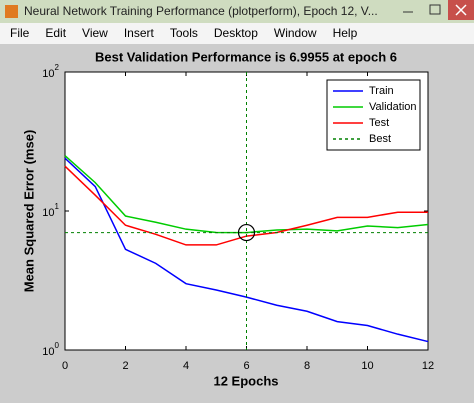 The height and width of the screenshot is (408, 474). What do you see at coordinates (380, 139) in the screenshot?
I see `legend-label: Best` at bounding box center [380, 139].